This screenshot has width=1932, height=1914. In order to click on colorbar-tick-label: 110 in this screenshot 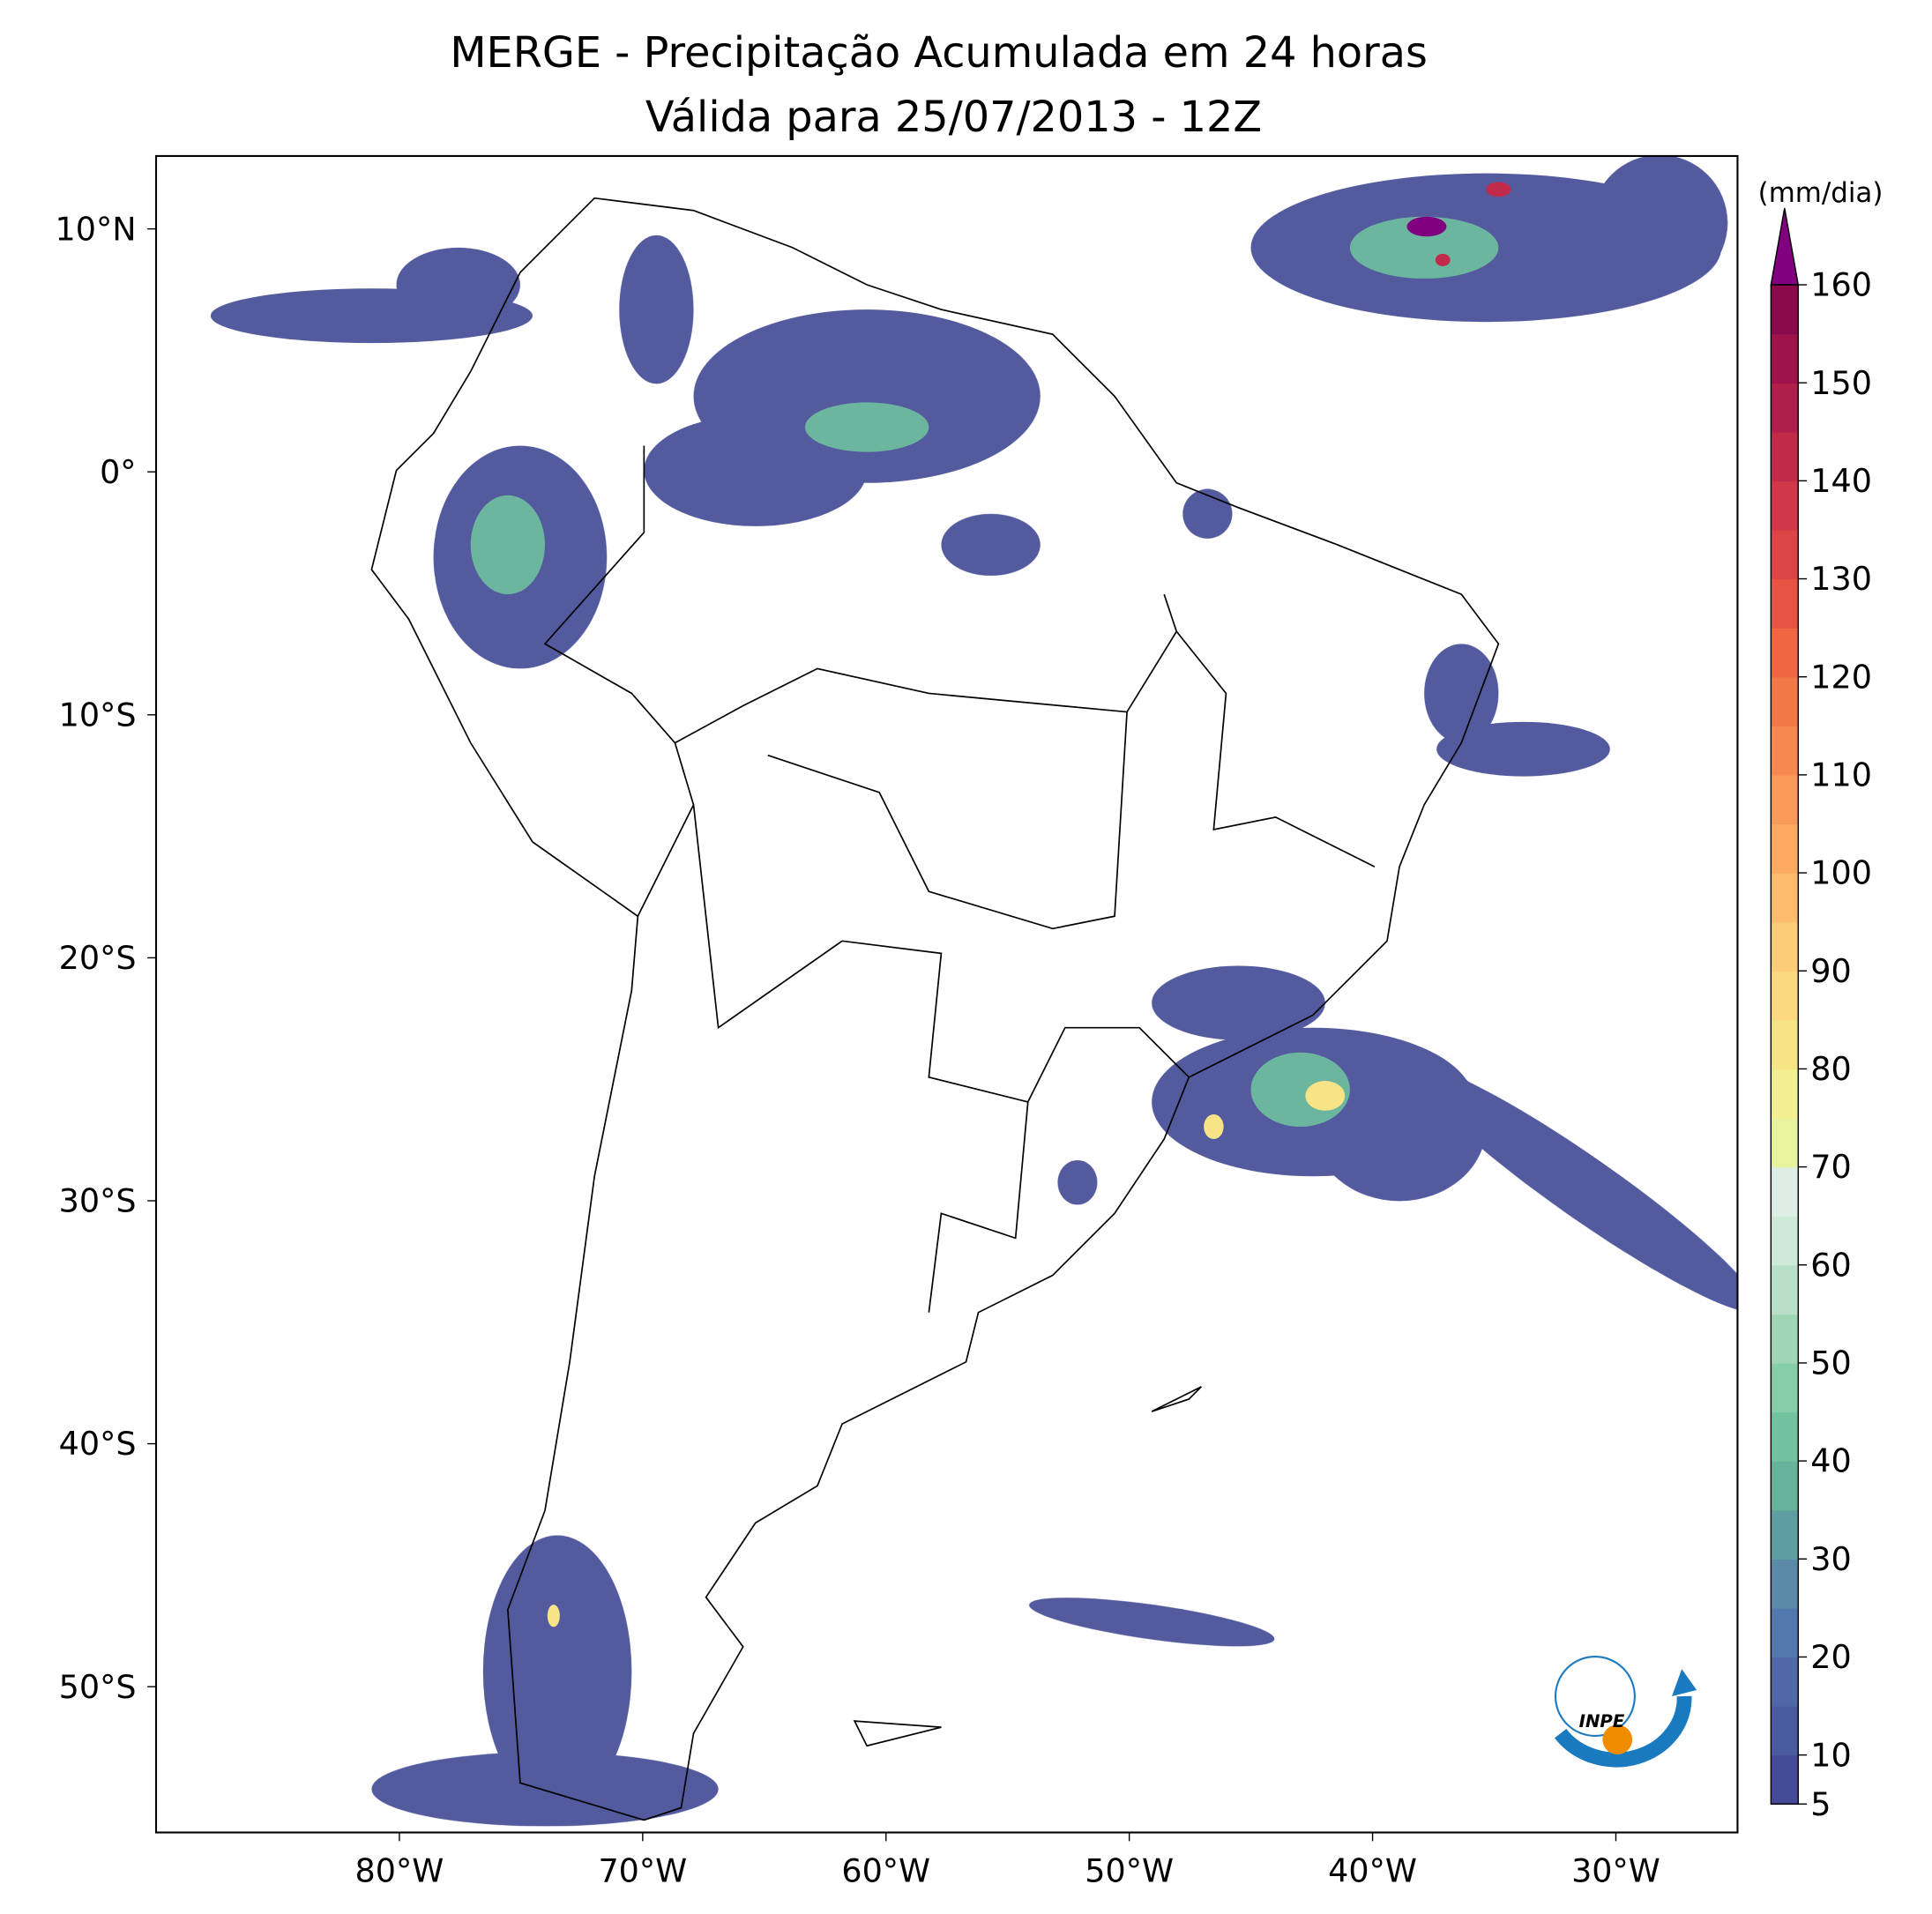, I will do `click(1841, 775)`.